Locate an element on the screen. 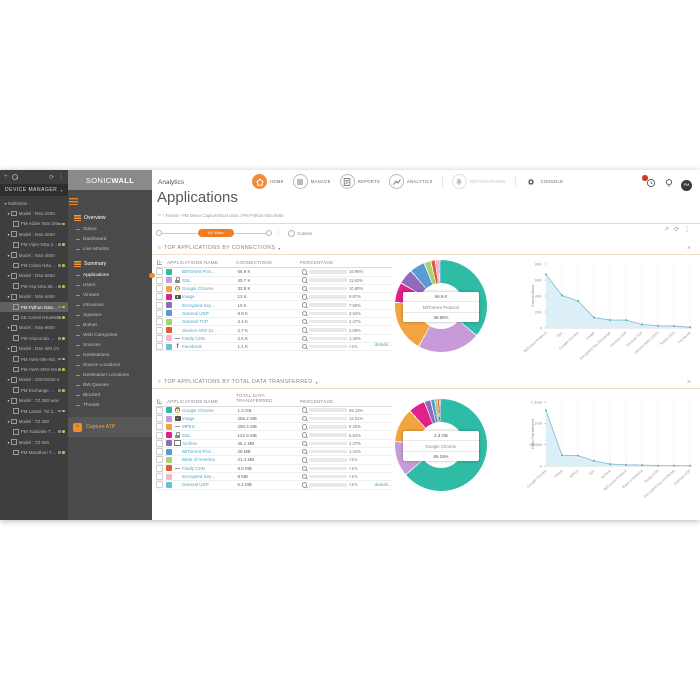 This screenshot has height=700, width=700. tree-item-multiview: ▾ MultiView is located at coordinates (34, 203).